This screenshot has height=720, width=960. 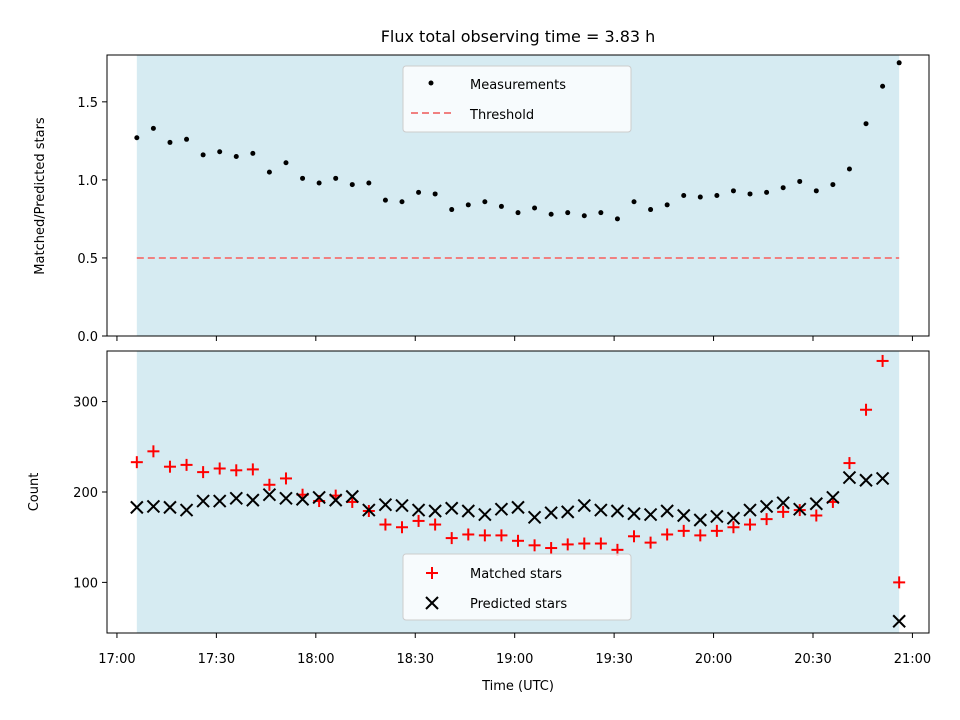 What do you see at coordinates (216, 659) in the screenshot?
I see `x-tick-label: 17:30` at bounding box center [216, 659].